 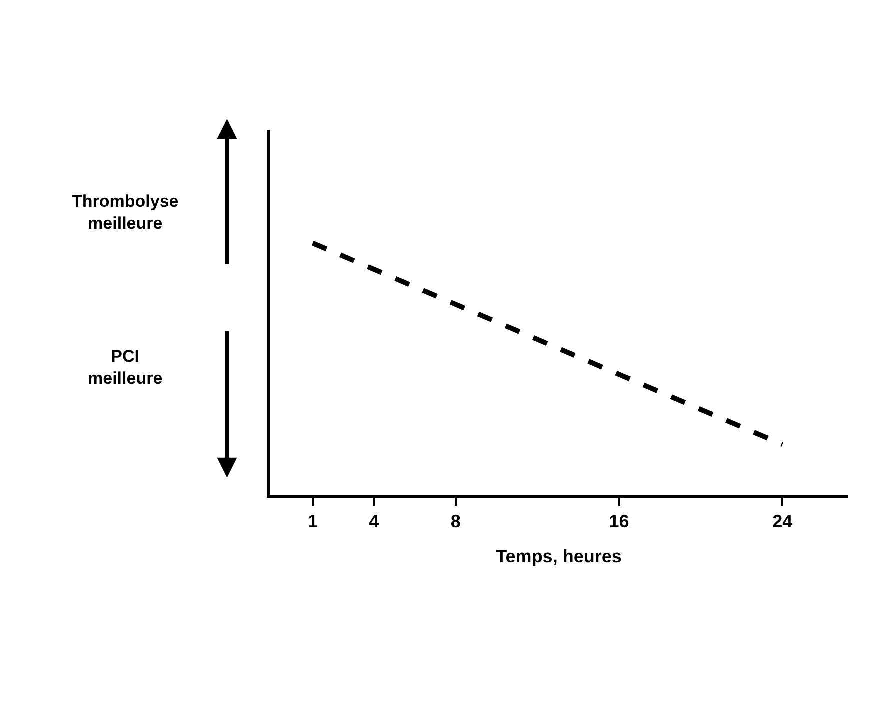 I want to click on text: Thrombolyse meilleure, so click(x=125, y=213).